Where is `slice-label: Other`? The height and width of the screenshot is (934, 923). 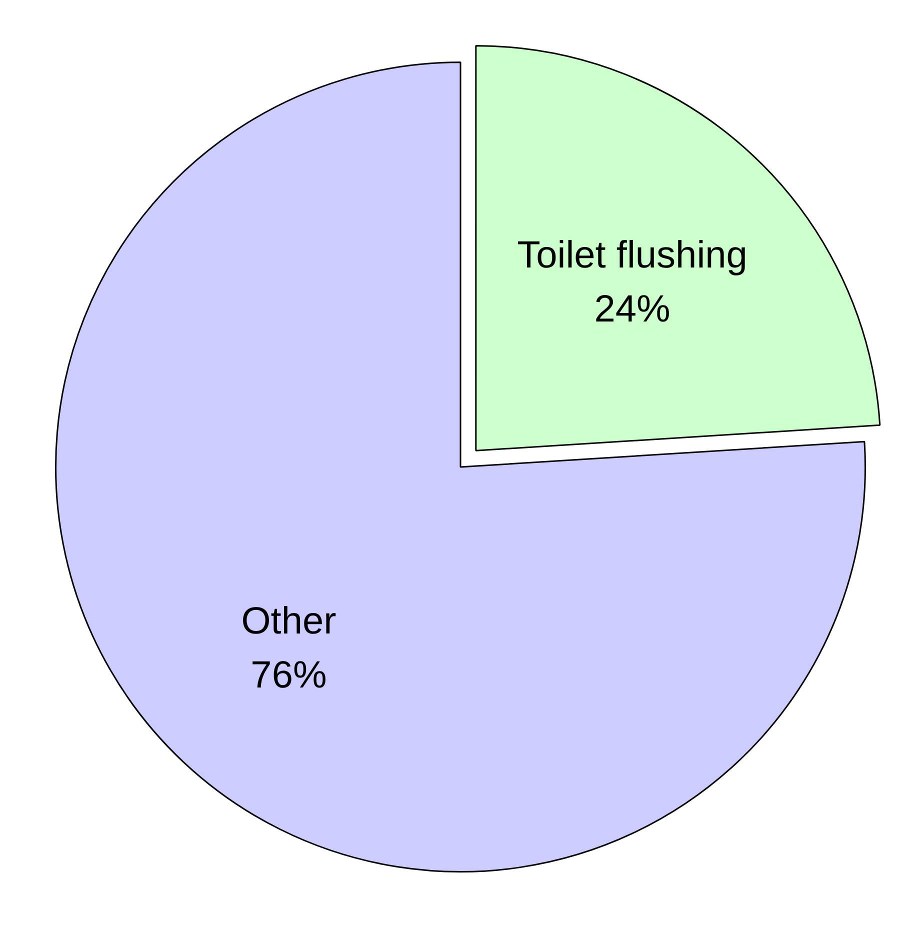
slice-label: Other is located at coordinates (289, 621).